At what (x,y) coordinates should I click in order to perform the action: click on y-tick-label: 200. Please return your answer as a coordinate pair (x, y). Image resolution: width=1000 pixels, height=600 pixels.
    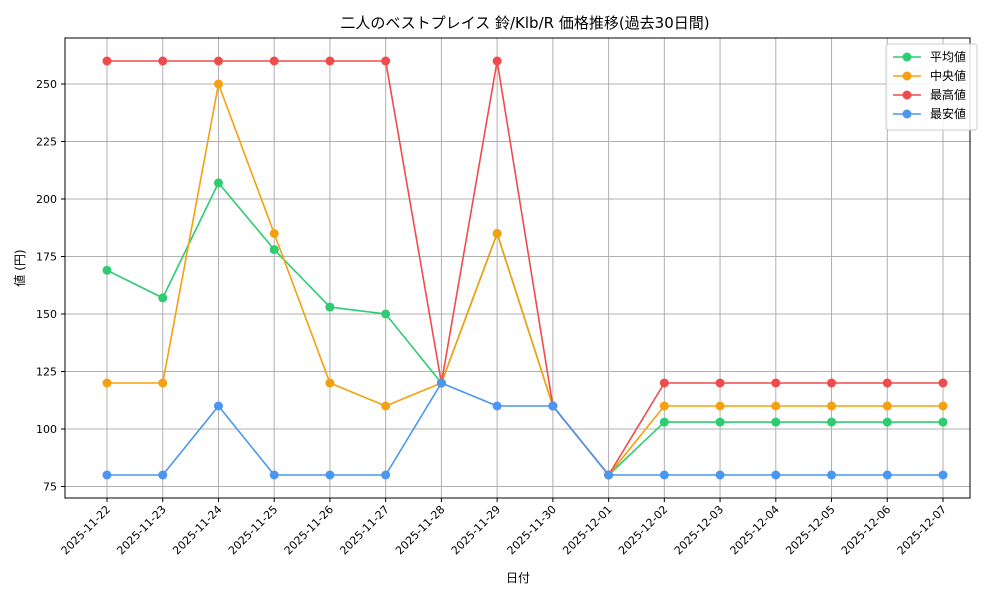
    Looking at the image, I should click on (46, 199).